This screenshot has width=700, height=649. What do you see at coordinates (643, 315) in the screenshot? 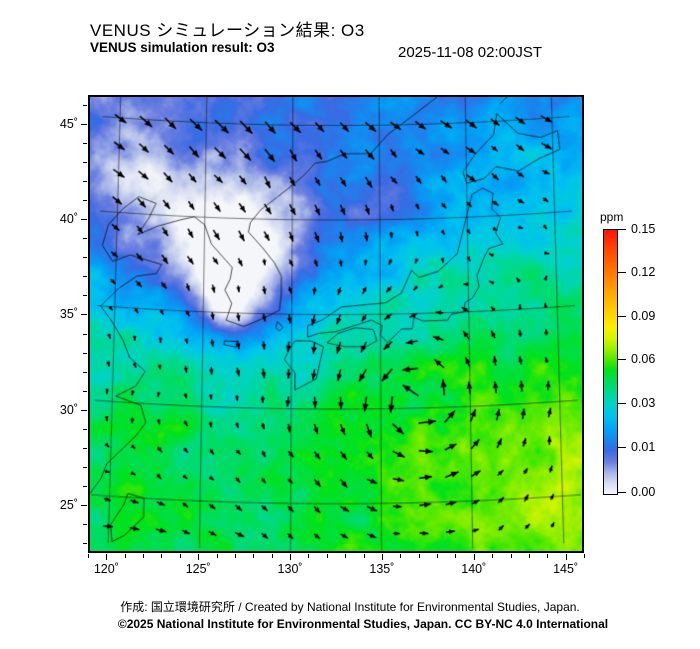
I see `colorbar-tick-label: 0.09` at bounding box center [643, 315].